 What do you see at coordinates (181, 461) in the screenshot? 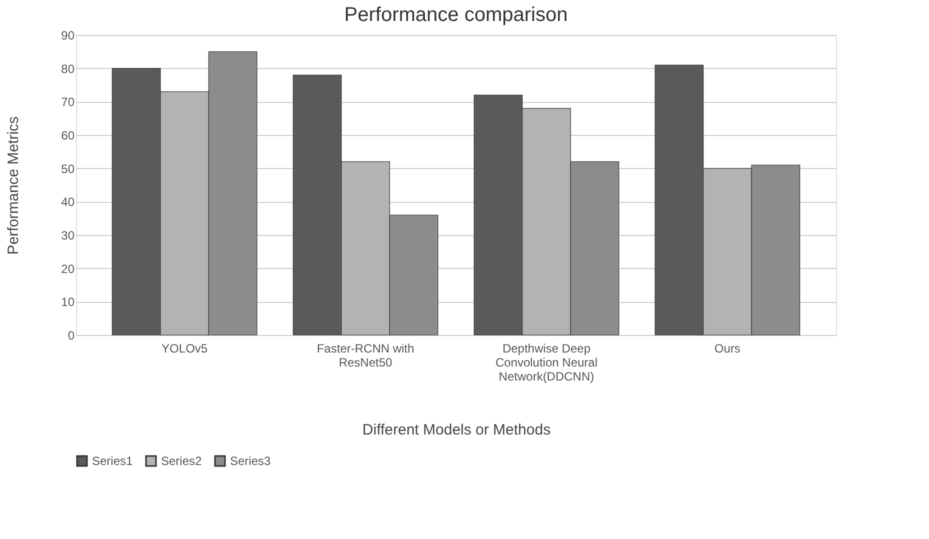
I see `legend-label: Series2` at bounding box center [181, 461].